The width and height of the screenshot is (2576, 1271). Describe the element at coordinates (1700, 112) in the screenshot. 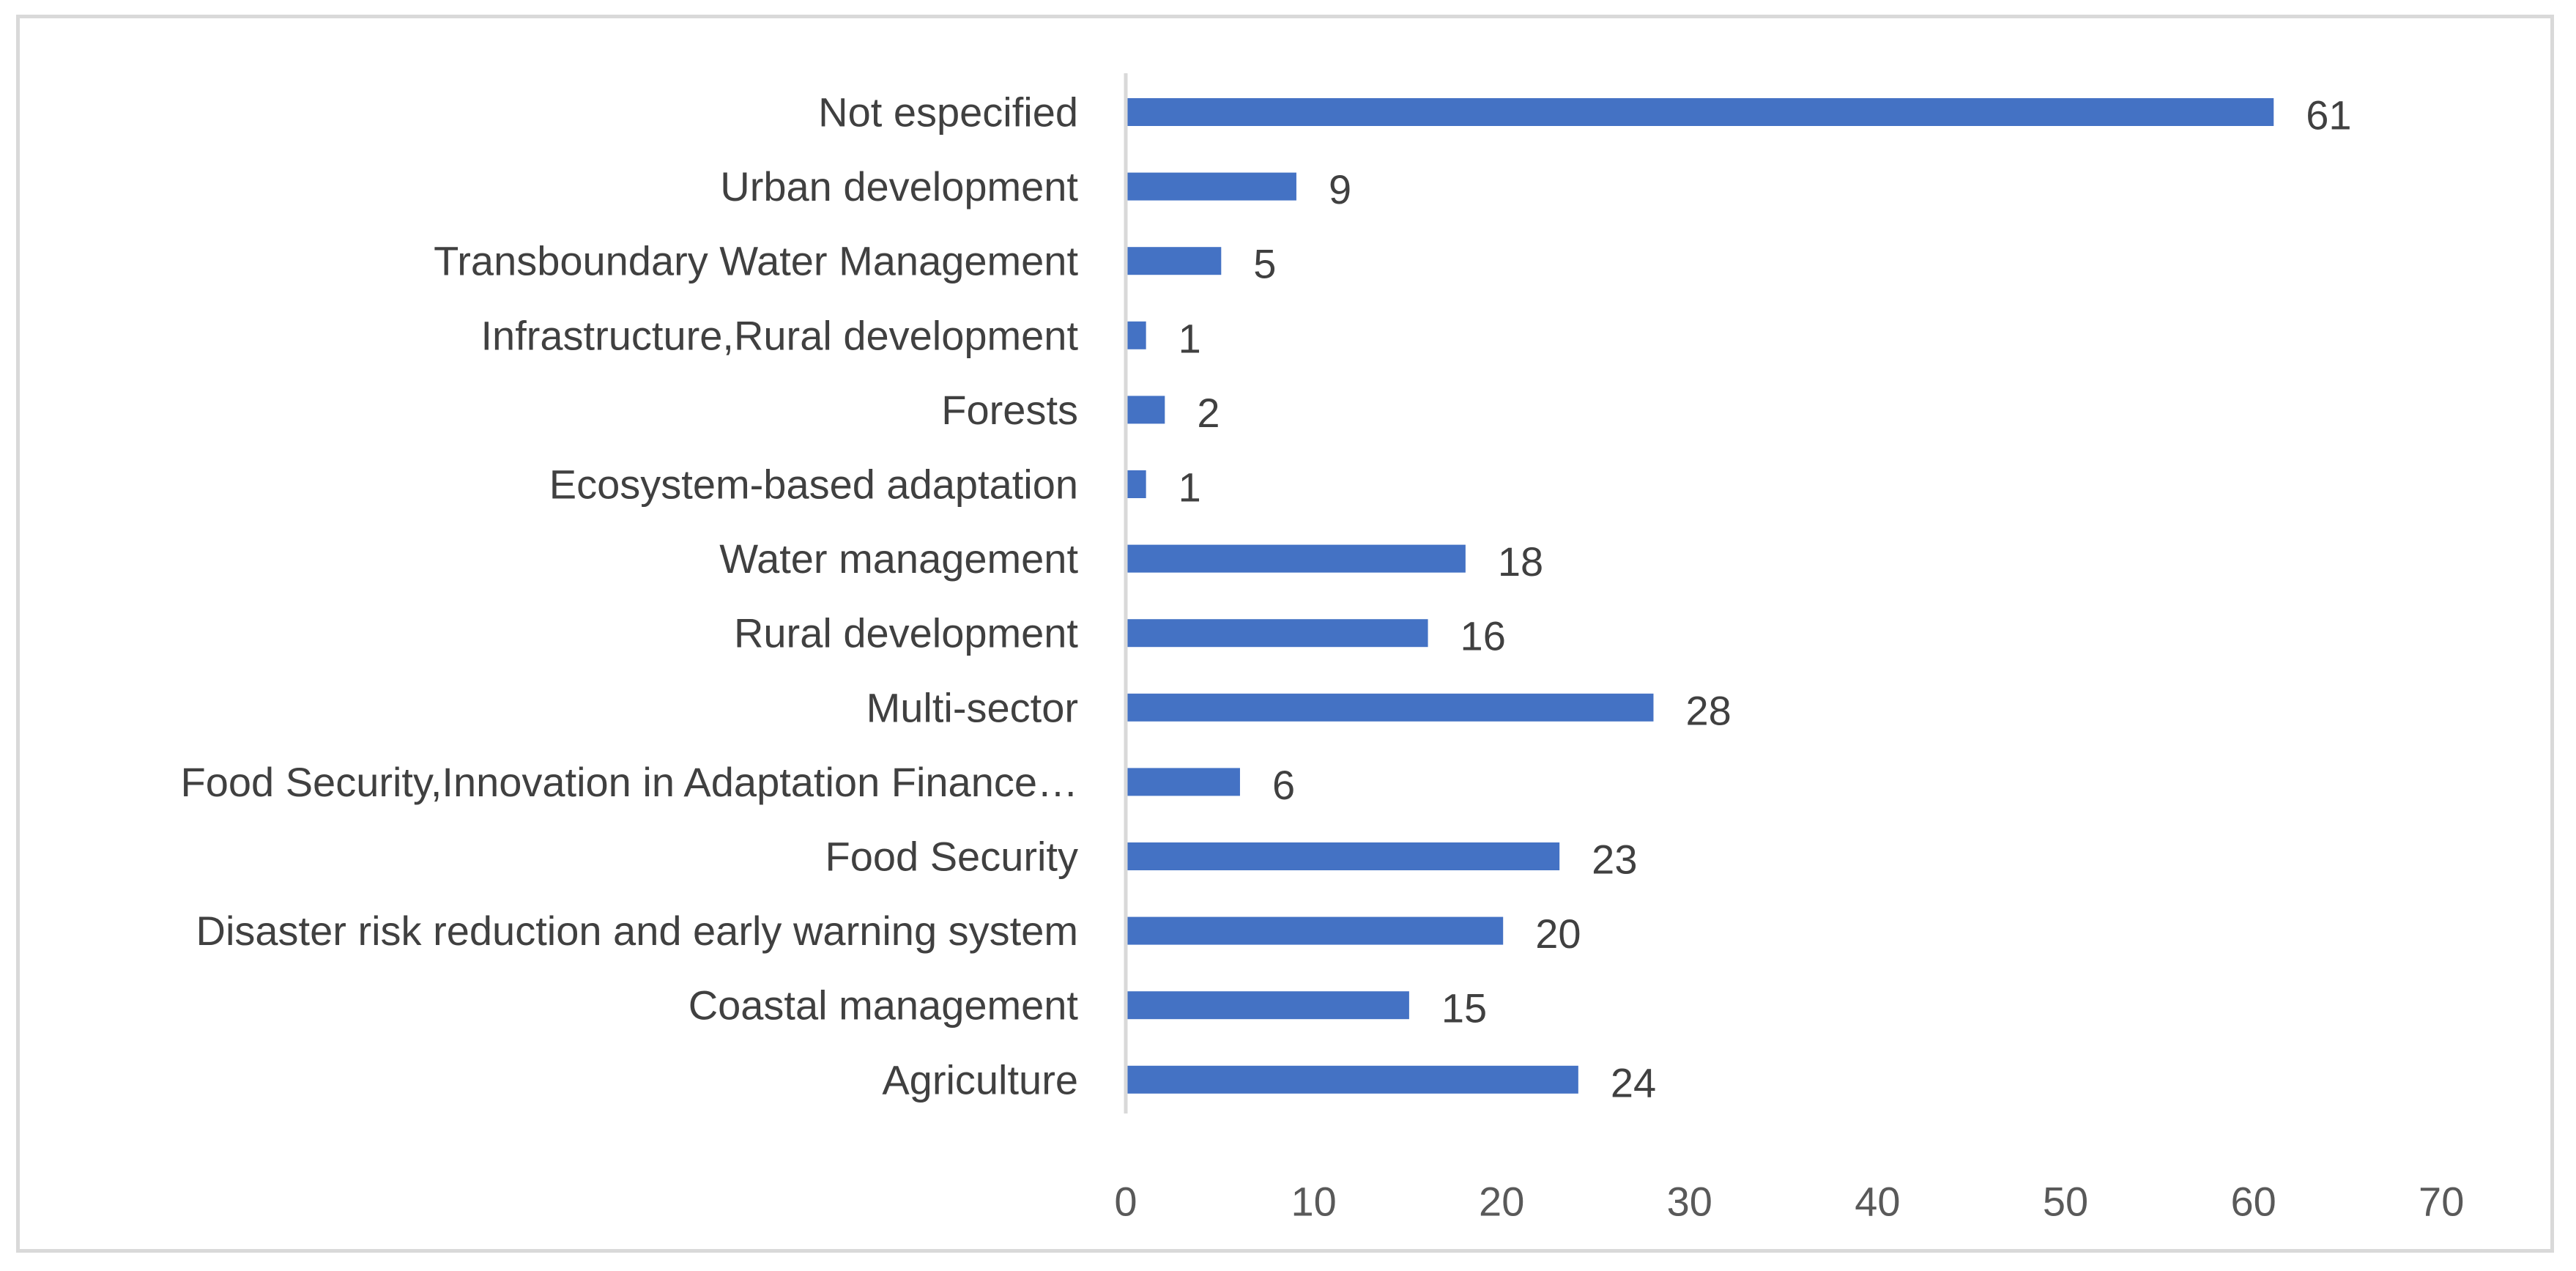

I see `bar-not-especified` at that location.